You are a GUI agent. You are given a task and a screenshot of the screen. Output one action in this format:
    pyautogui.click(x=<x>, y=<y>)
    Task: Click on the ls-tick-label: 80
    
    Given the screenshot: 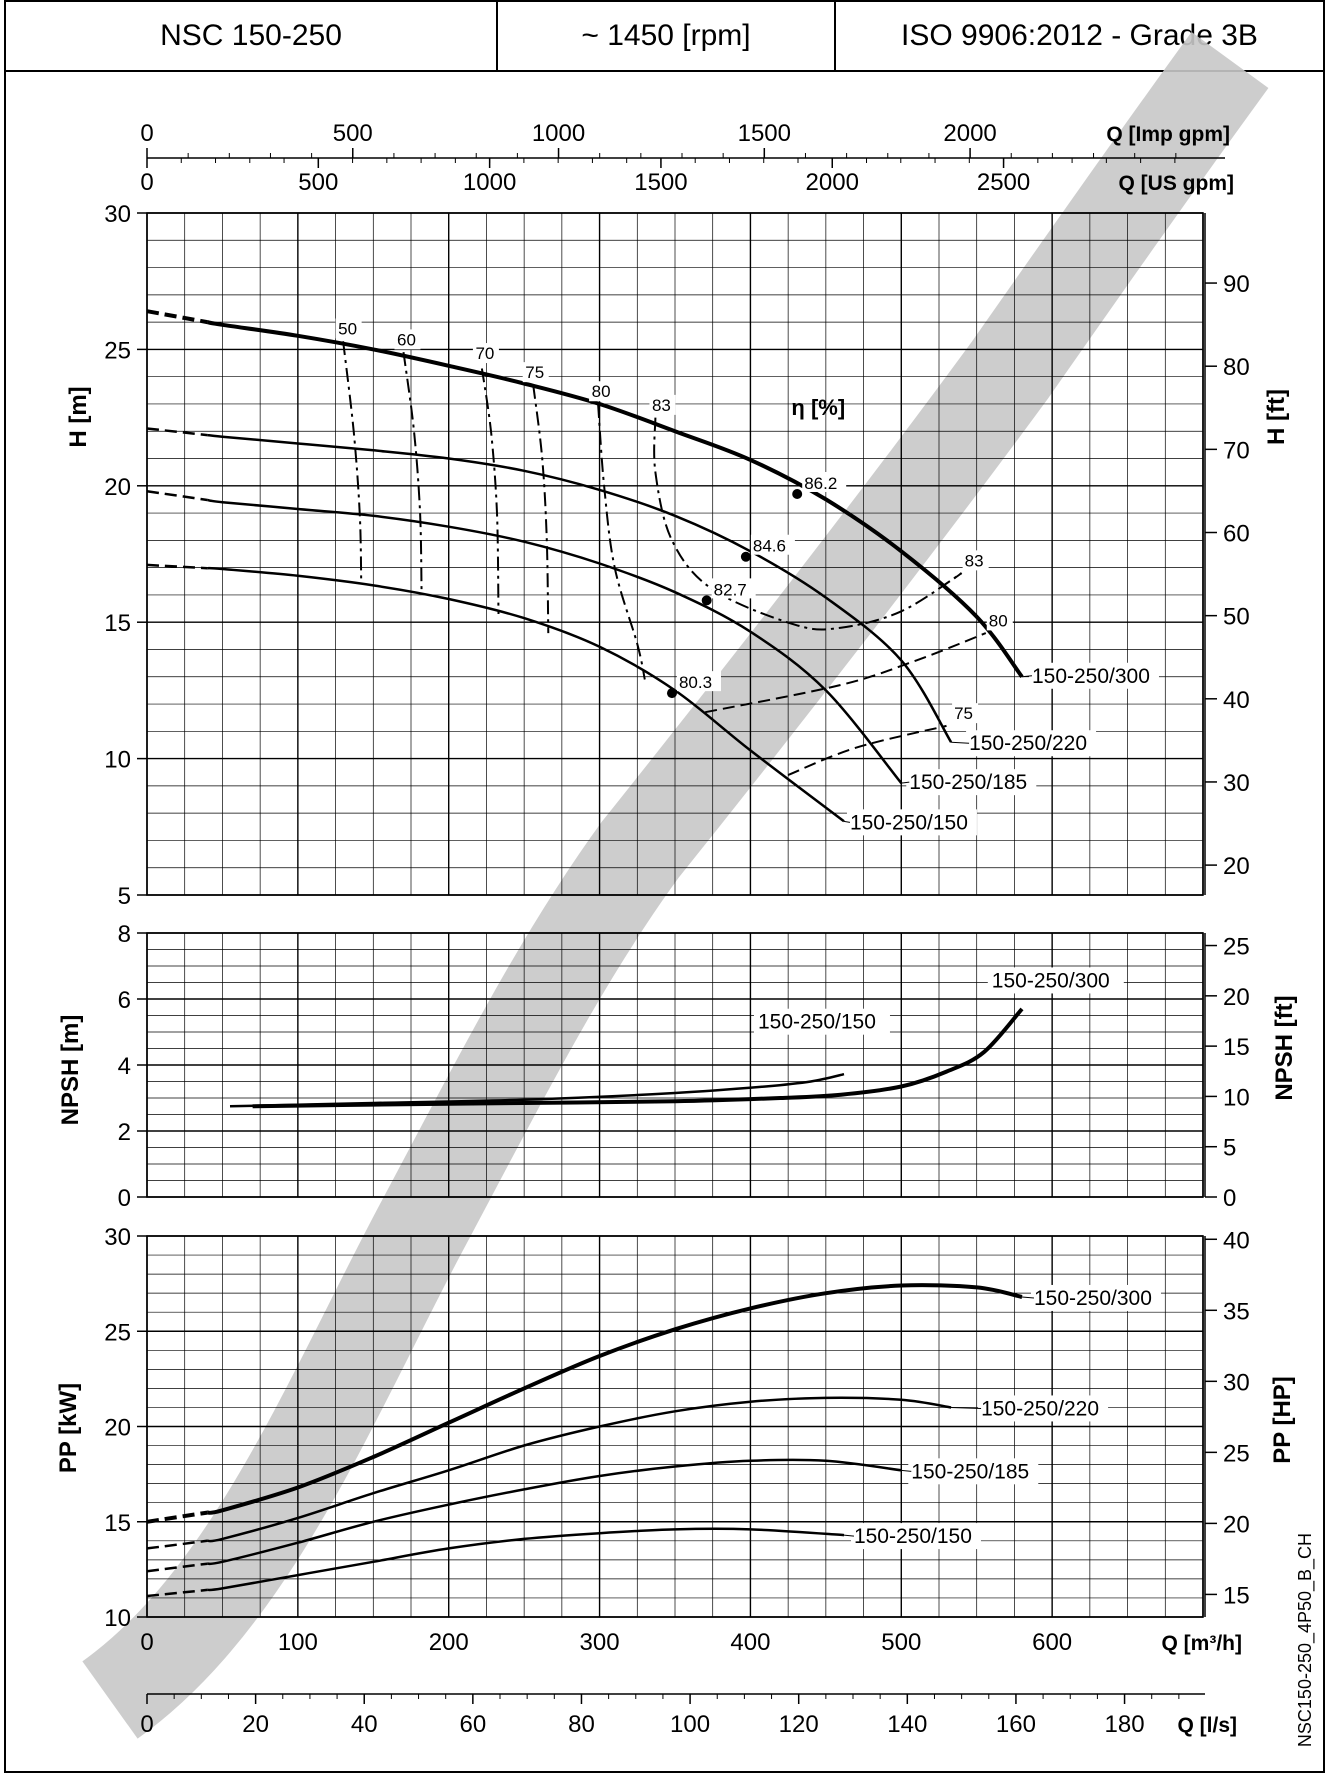 What is the action you would take?
    pyautogui.click(x=581, y=1724)
    